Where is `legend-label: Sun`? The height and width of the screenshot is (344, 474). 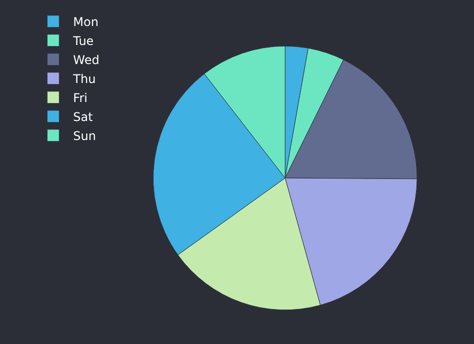
legend-label: Sun is located at coordinates (84, 136).